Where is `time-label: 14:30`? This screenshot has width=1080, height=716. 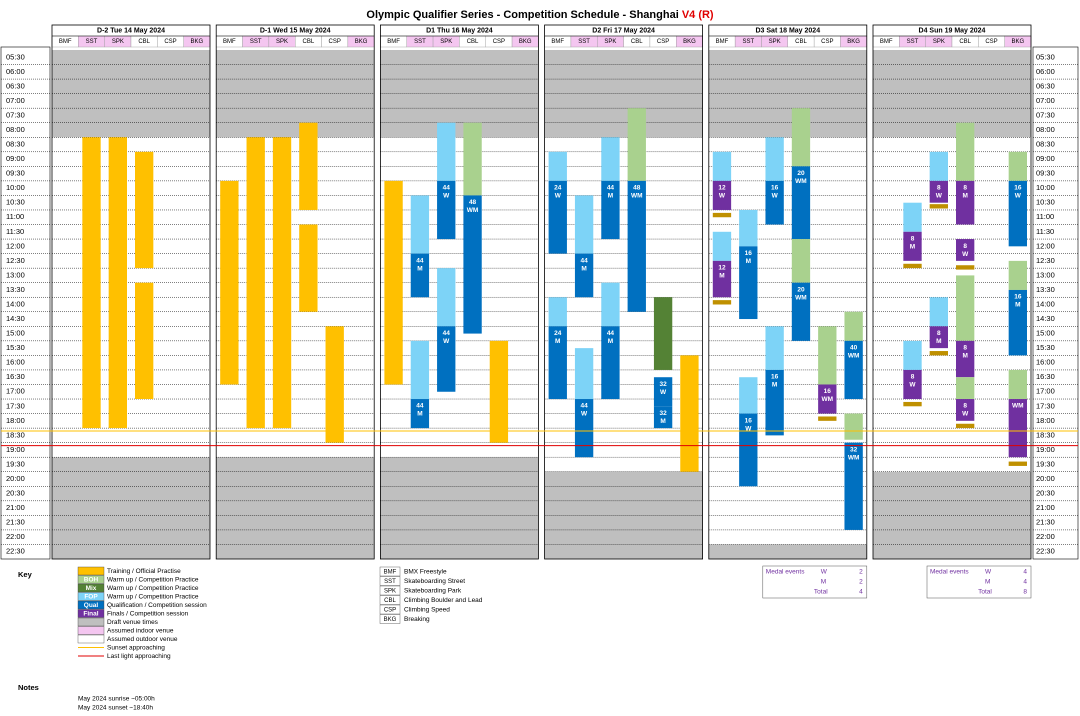
time-label: 14:30 is located at coordinates (1045, 318).